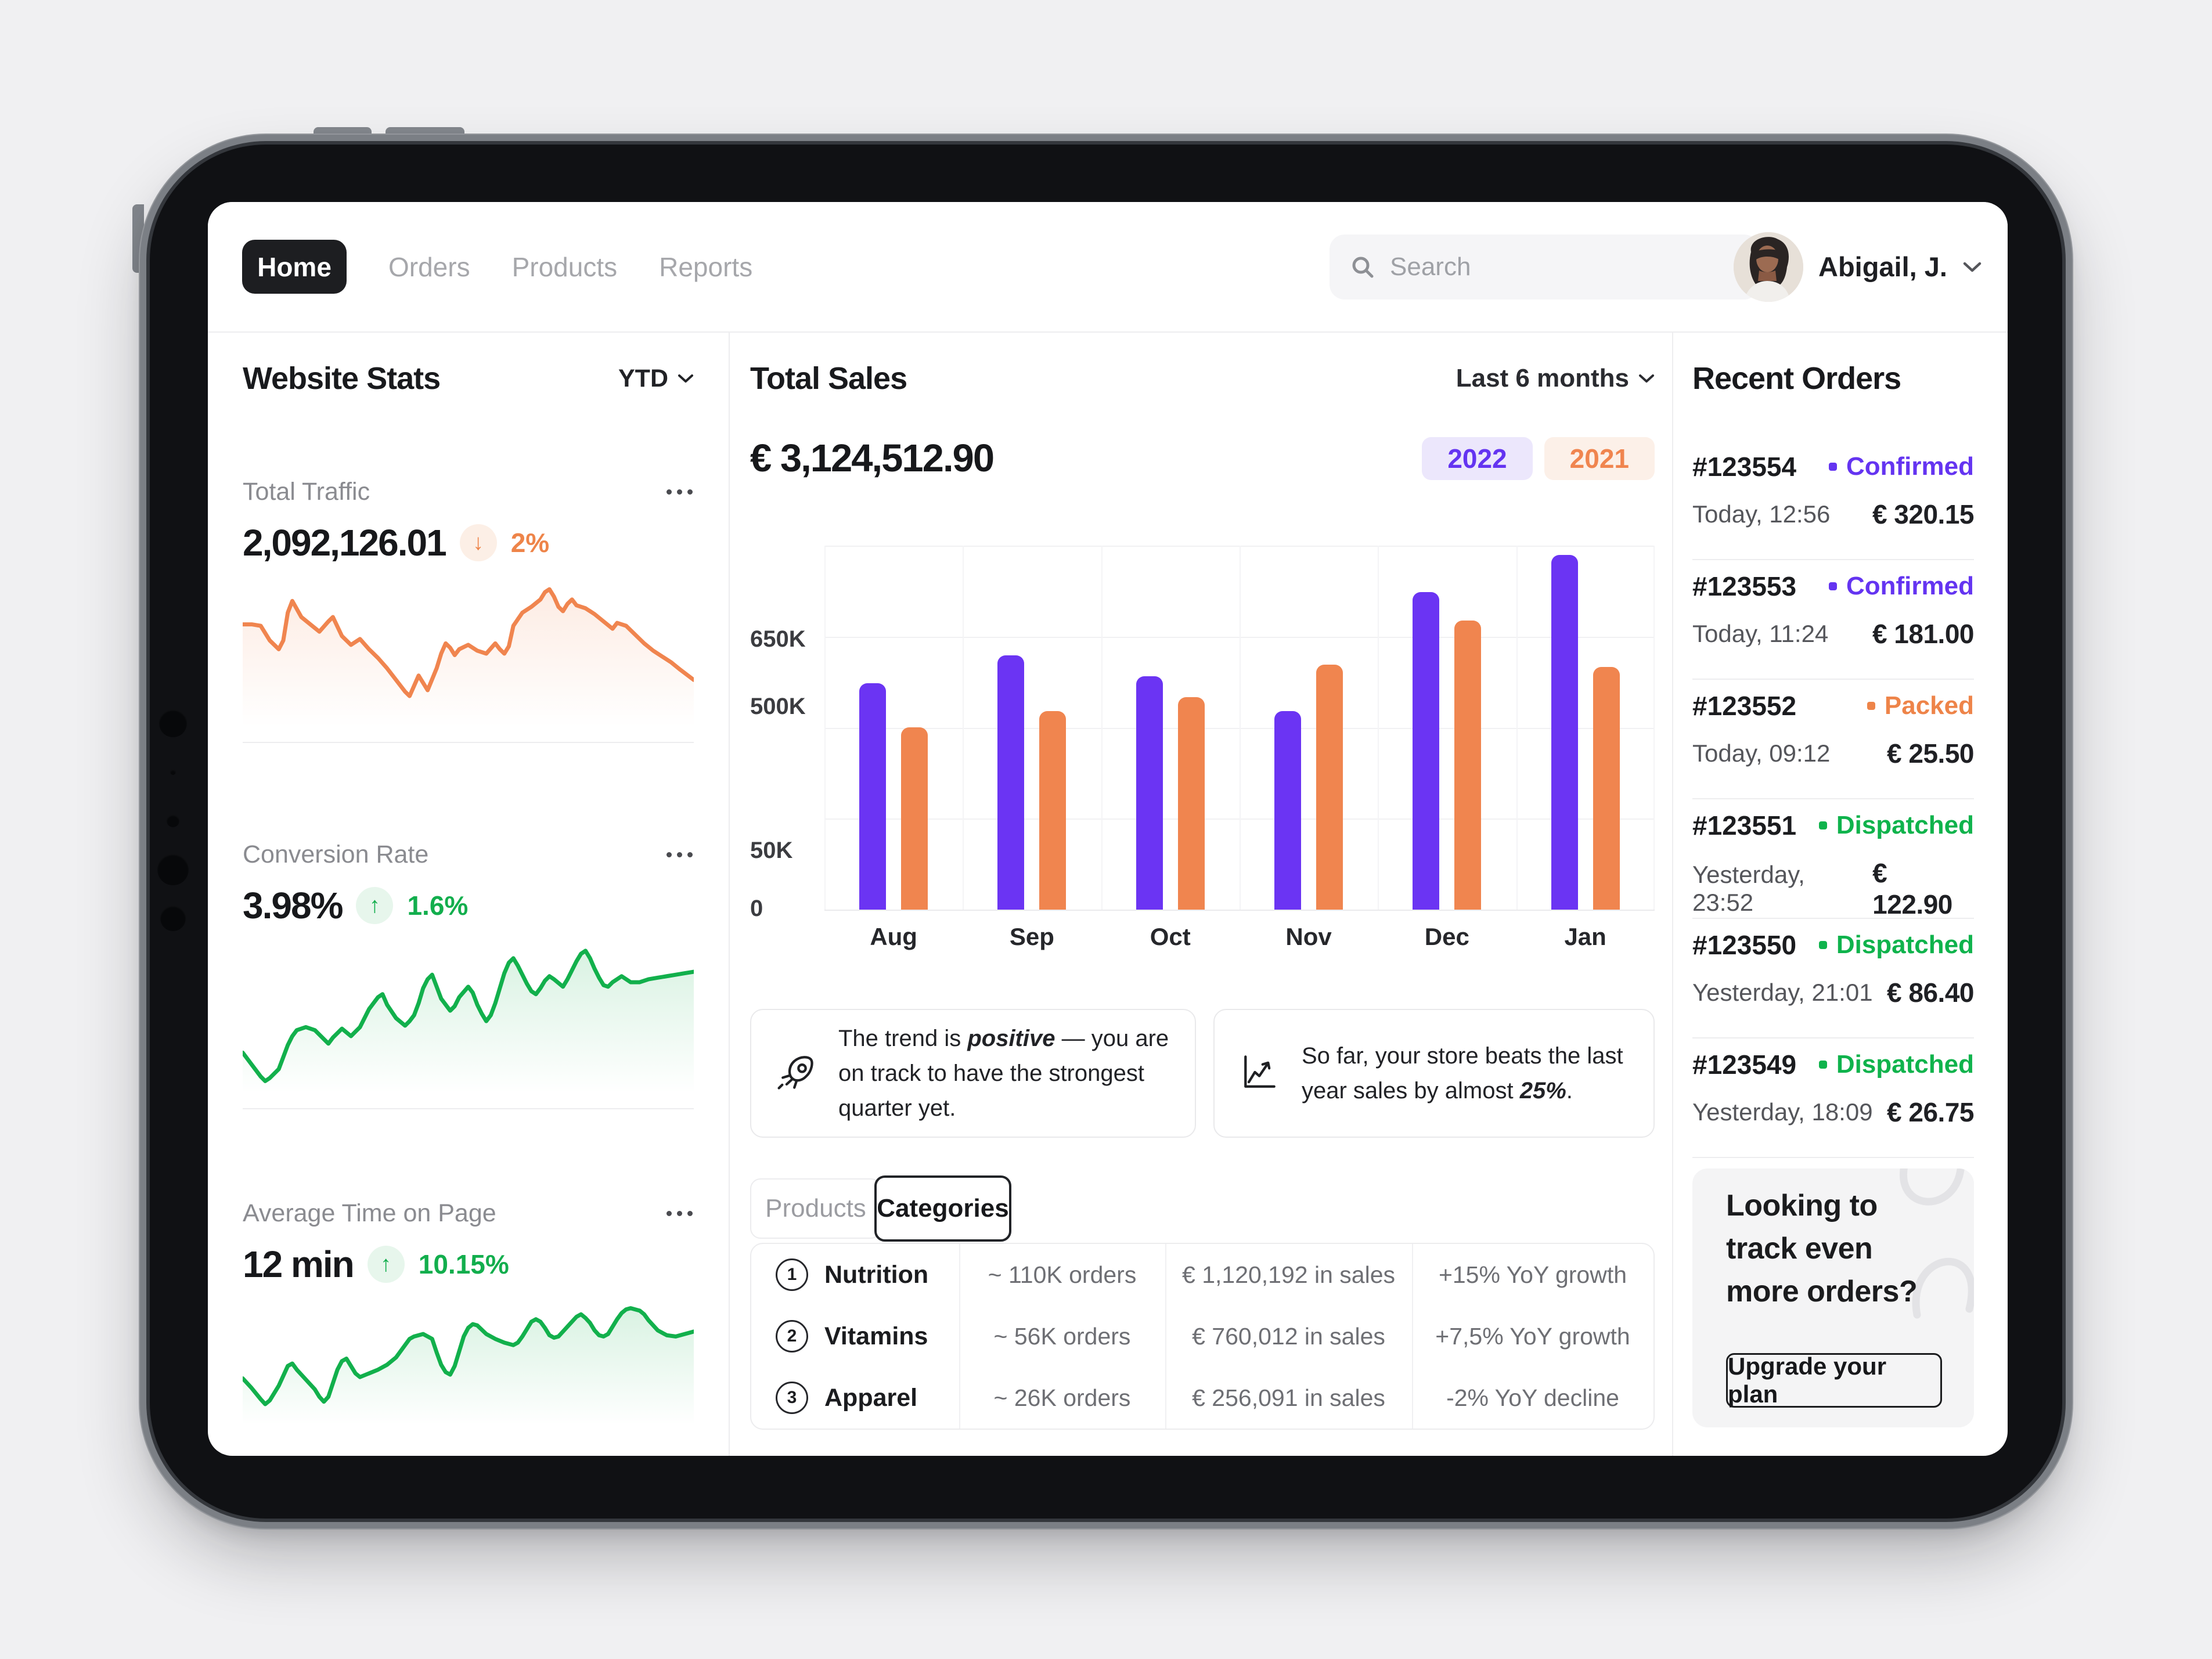 The height and width of the screenshot is (1659, 2212). Describe the element at coordinates (942, 1208) in the screenshot. I see `tab-categories: Categories` at that location.